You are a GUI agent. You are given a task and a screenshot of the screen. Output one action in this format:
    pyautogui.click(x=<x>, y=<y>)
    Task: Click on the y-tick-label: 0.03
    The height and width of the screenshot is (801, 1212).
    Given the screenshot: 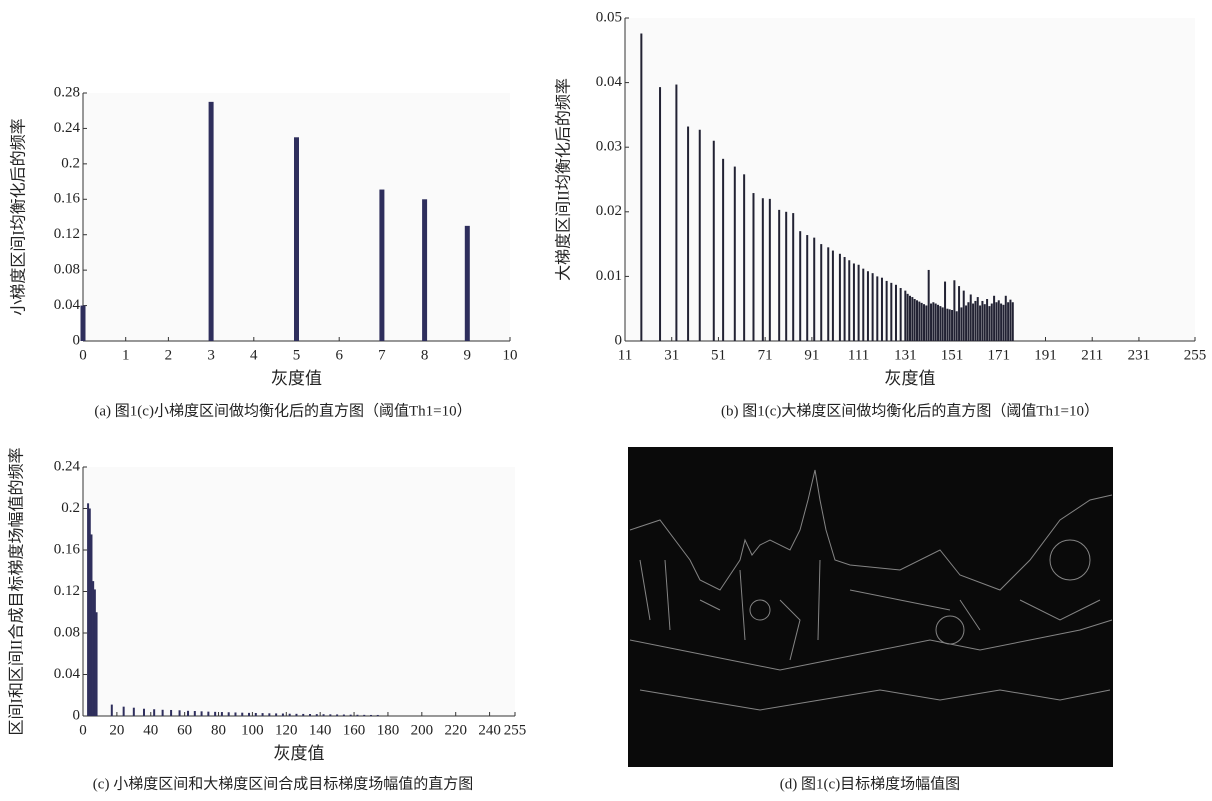 What is the action you would take?
    pyautogui.click(x=609, y=147)
    